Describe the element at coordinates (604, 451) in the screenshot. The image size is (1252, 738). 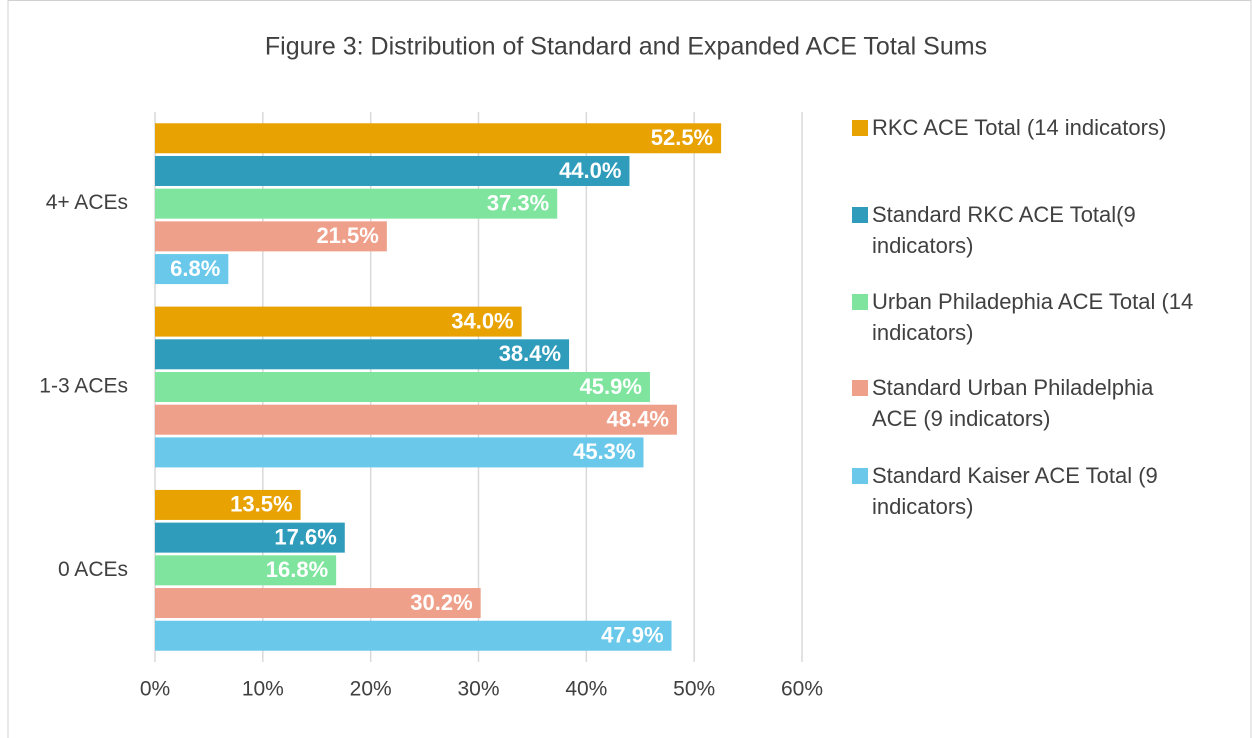
I see `data-label: 45.3%` at that location.